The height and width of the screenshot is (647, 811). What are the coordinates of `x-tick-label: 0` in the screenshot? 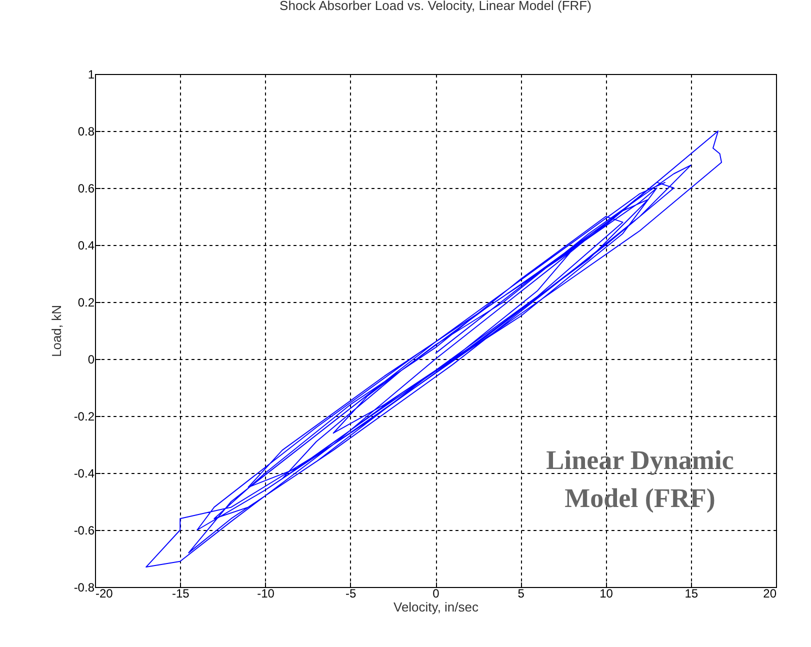 It's located at (436, 593).